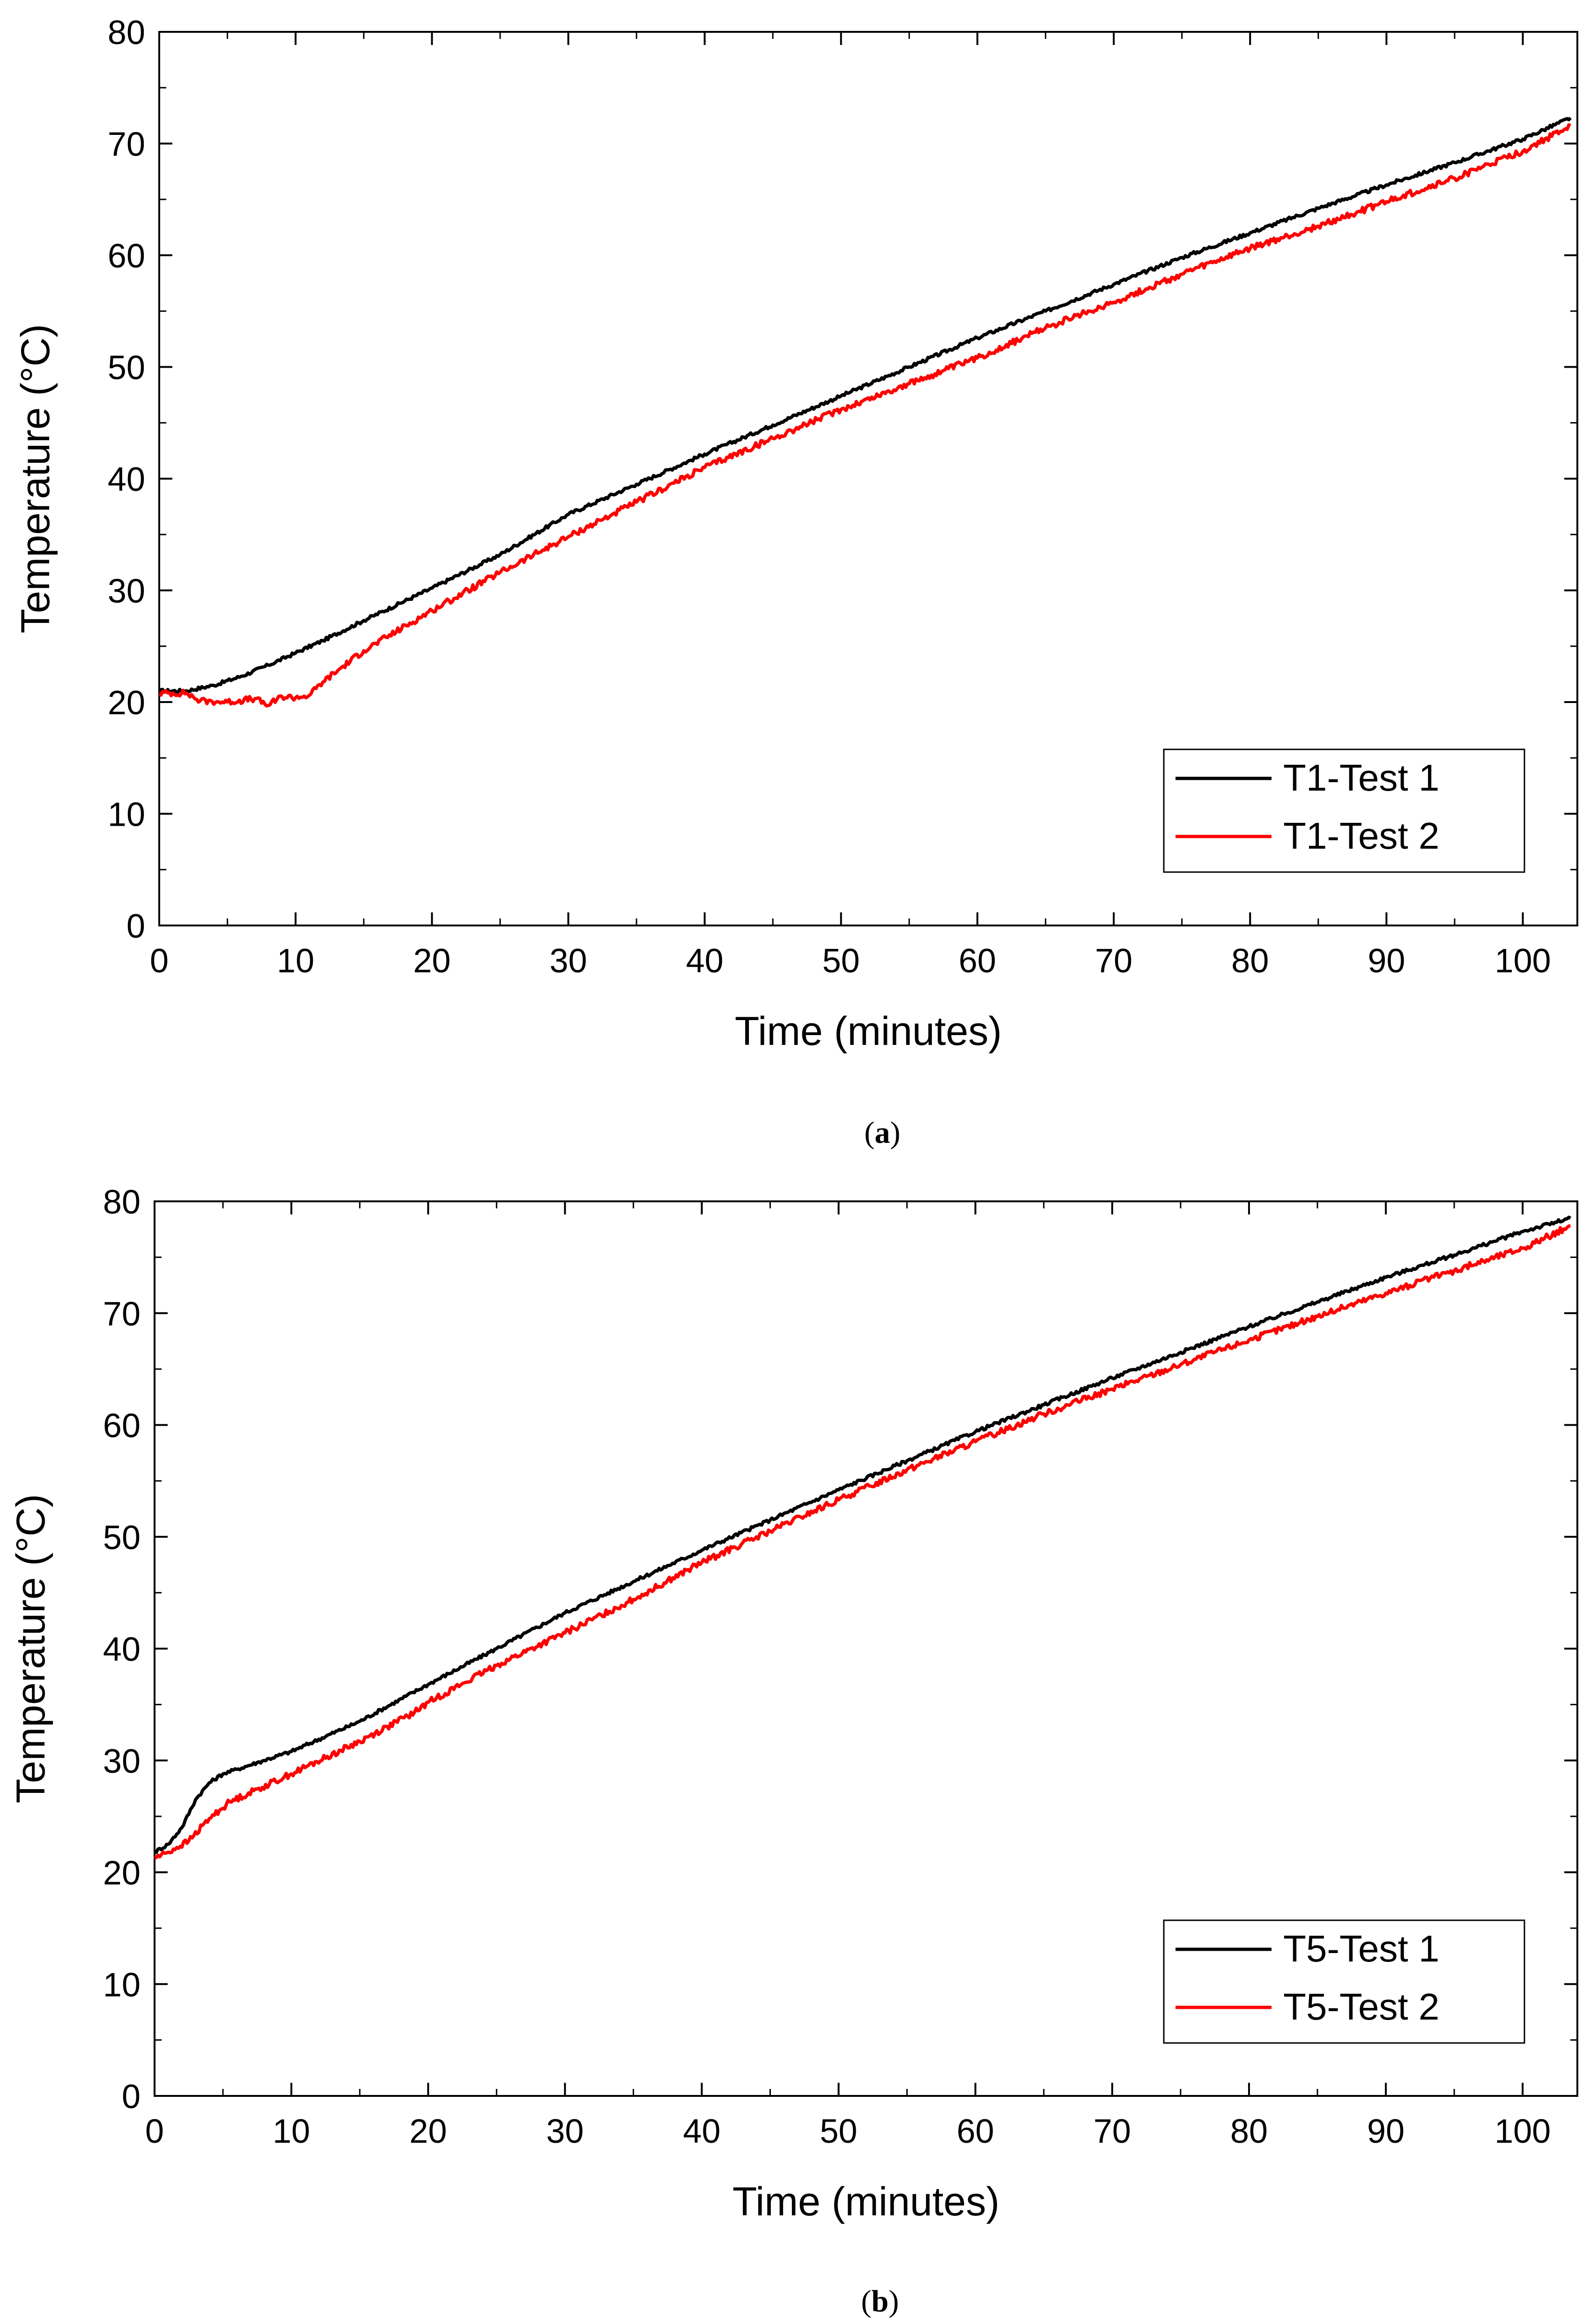  What do you see at coordinates (1361, 2007) in the screenshot?
I see `legend-label-2: T5-Test 2` at bounding box center [1361, 2007].